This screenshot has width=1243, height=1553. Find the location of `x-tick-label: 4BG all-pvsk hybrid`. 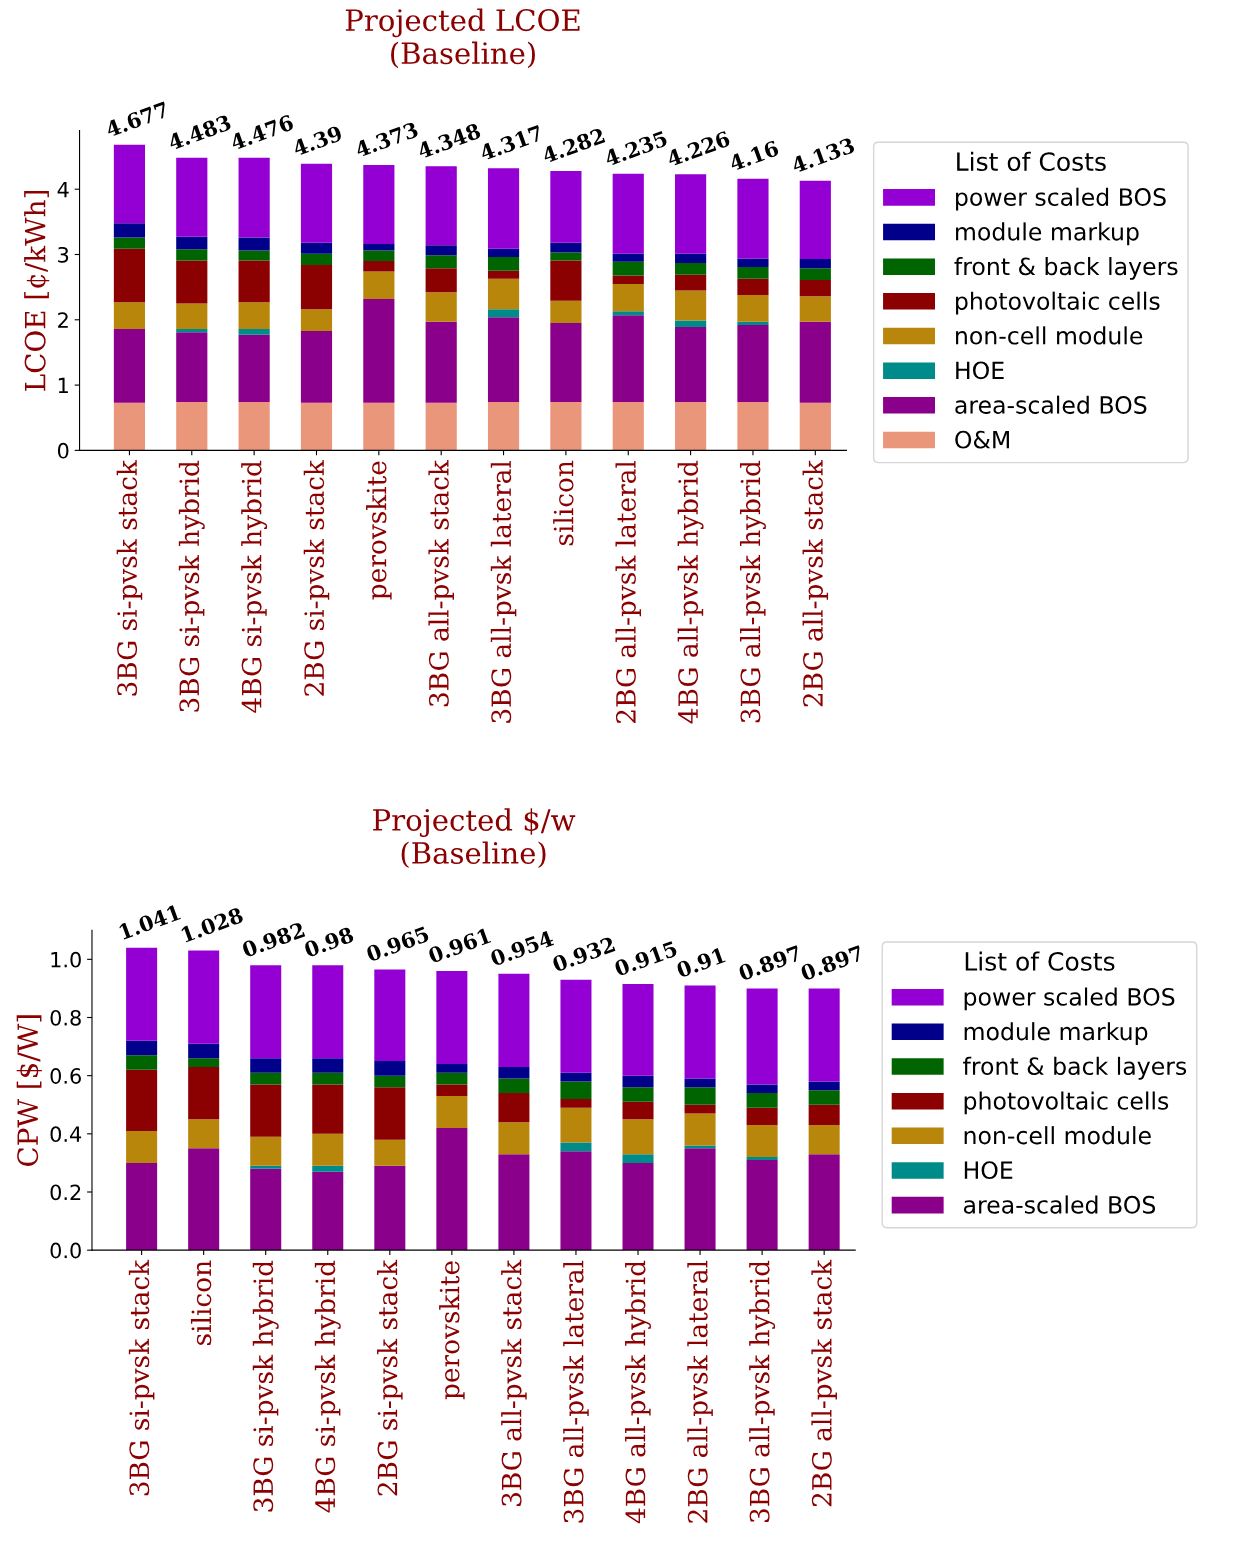

x-tick-label: 4BG all-pvsk hybrid is located at coordinates (690, 592).